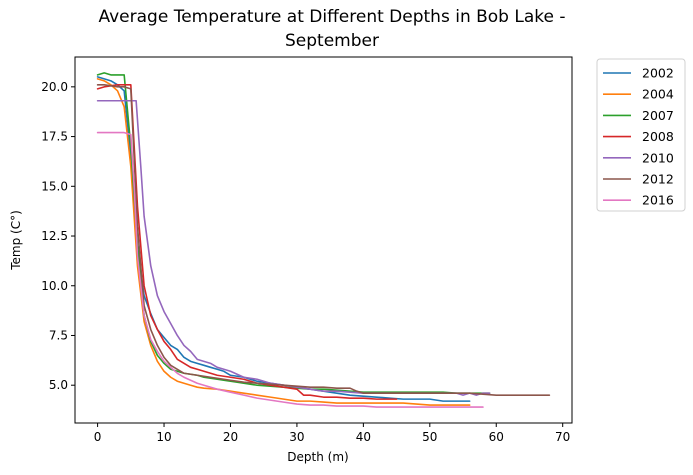 The image size is (693, 475). What do you see at coordinates (429, 437) in the screenshot?
I see `x-tick-label: 50` at bounding box center [429, 437].